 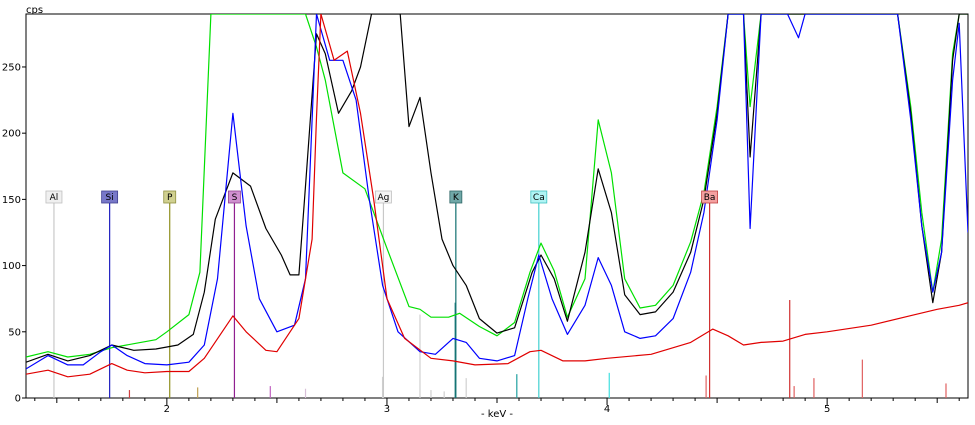 What do you see at coordinates (497, 406) in the screenshot?
I see `x-axis: 2 3 4 5` at bounding box center [497, 406].